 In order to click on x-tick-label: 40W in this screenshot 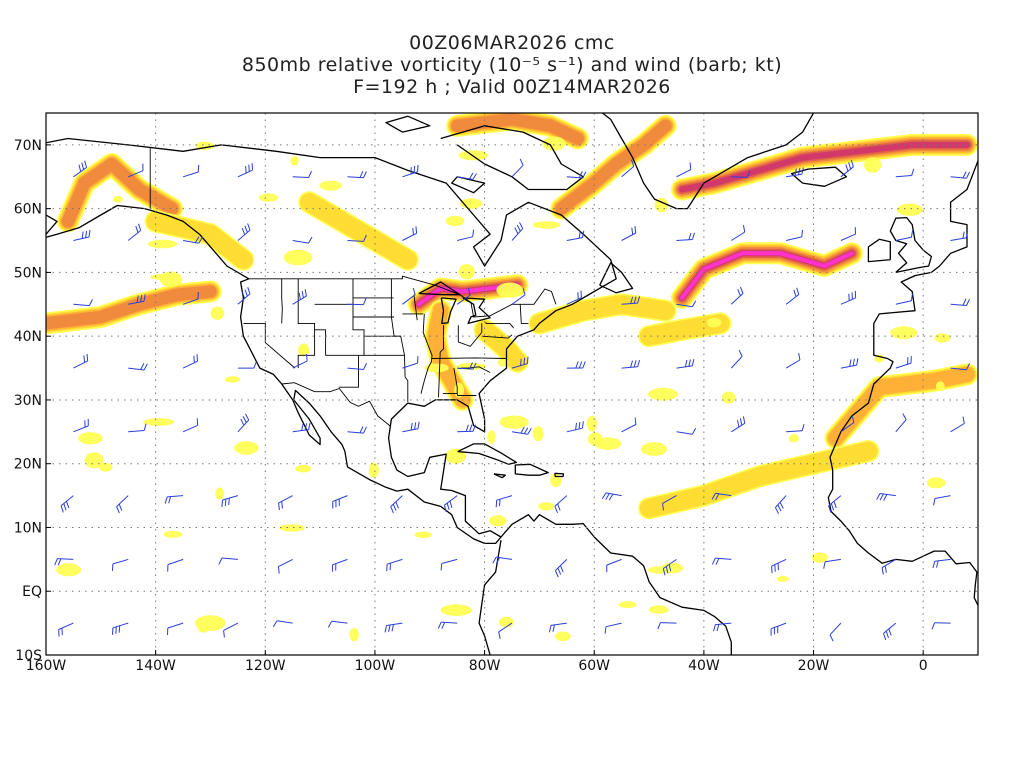, I will do `click(704, 666)`.